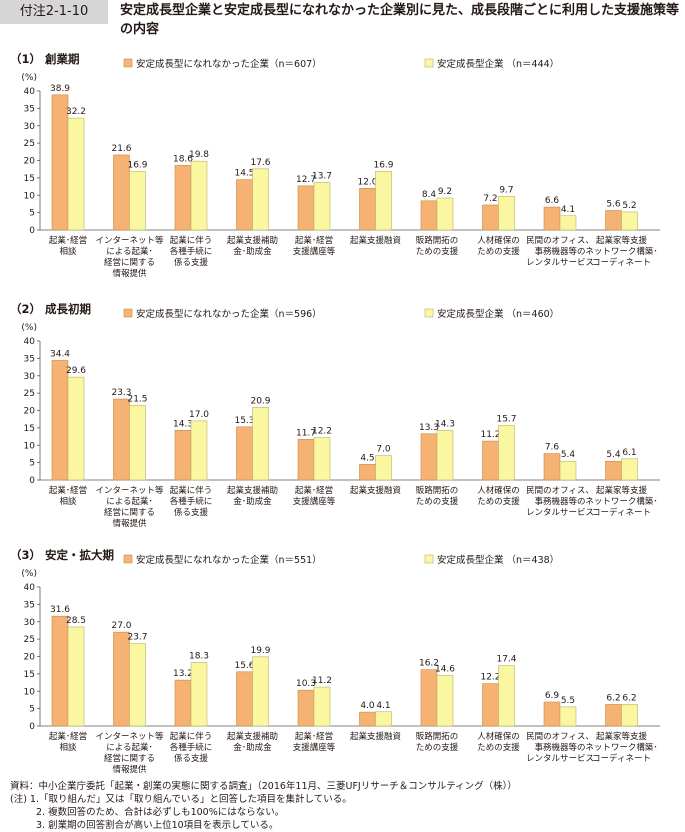  What do you see at coordinates (137, 638) in the screenshot?
I see `data-label: 23.7` at bounding box center [137, 638].